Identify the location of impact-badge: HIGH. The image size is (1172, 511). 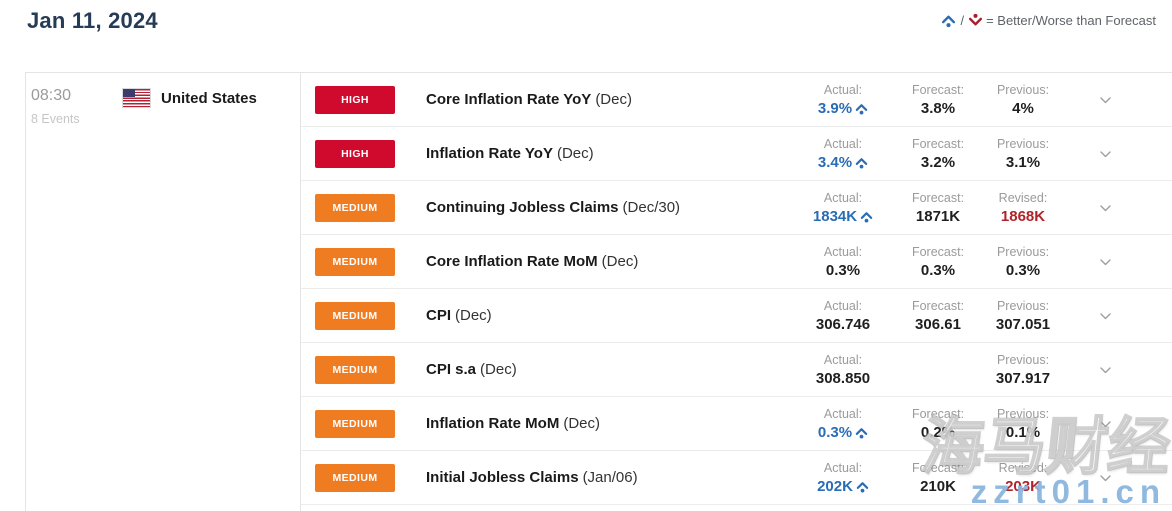
(355, 153).